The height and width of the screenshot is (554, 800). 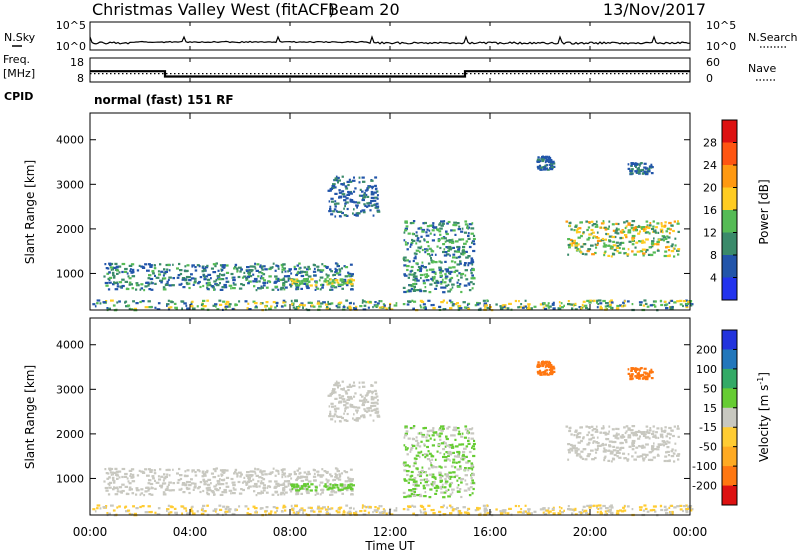 What do you see at coordinates (729, 359) in the screenshot?
I see `velocity-colorbar-swatch` at bounding box center [729, 359].